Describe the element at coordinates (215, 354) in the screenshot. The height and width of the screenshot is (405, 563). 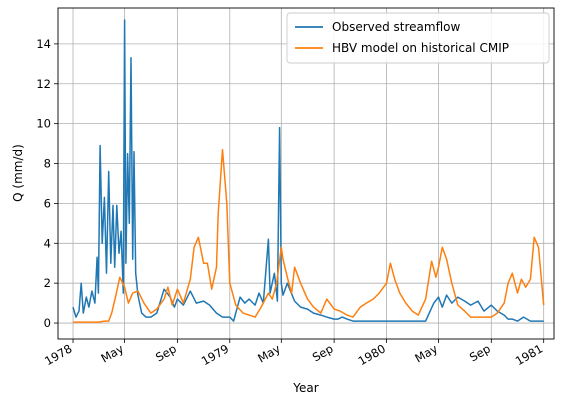
I see `x-tick-label: 1979` at that location.